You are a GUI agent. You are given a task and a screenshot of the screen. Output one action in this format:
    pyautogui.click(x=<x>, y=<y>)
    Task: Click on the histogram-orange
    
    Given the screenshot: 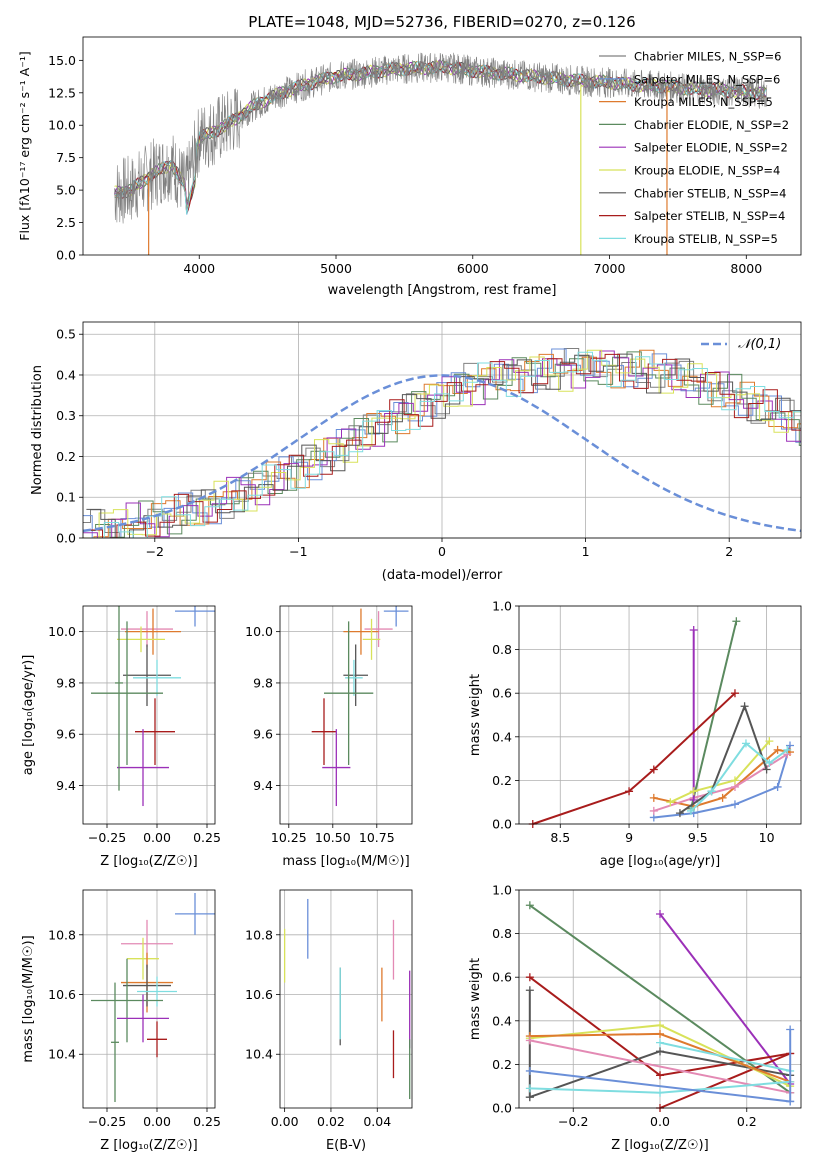 What is the action you would take?
    pyautogui.click(x=442, y=443)
    